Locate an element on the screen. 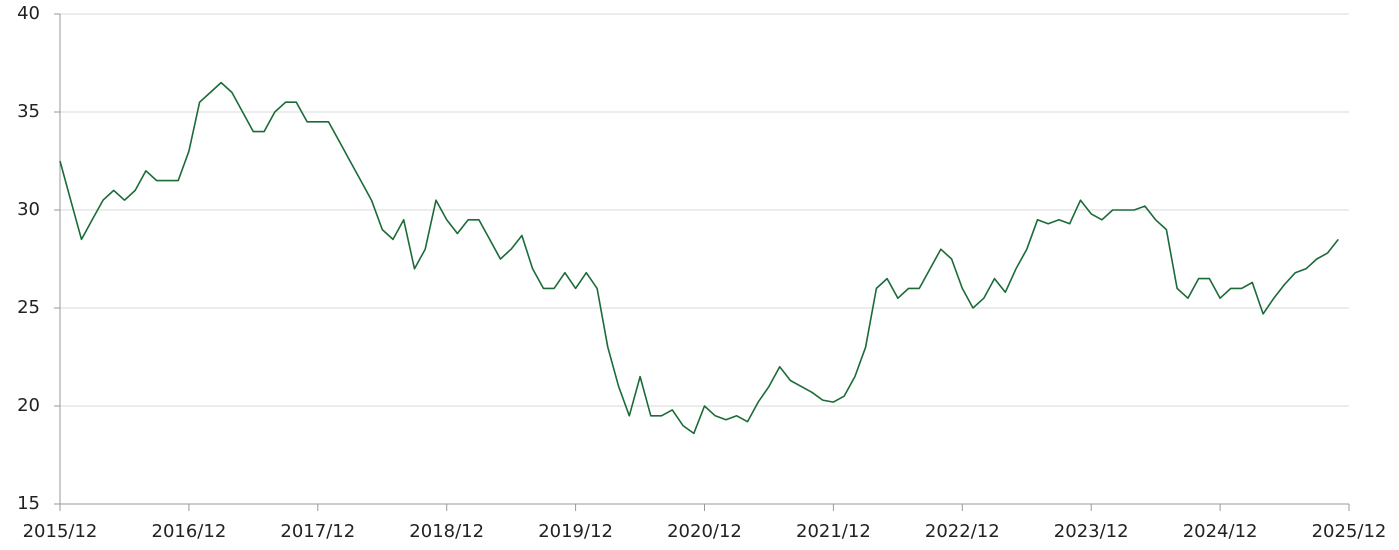 This screenshot has width=1399, height=550. y-tick-label: 40 is located at coordinates (28, 13).